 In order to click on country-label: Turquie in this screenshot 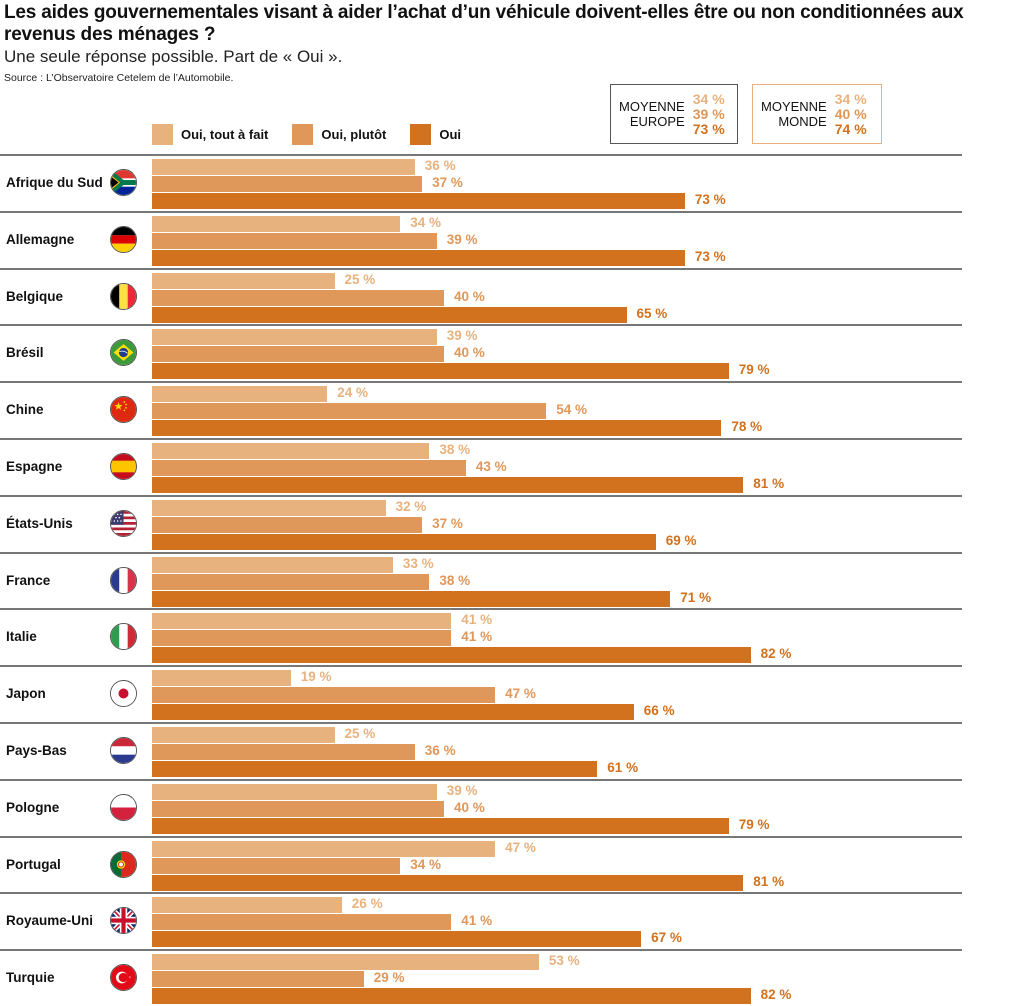, I will do `click(30, 978)`.